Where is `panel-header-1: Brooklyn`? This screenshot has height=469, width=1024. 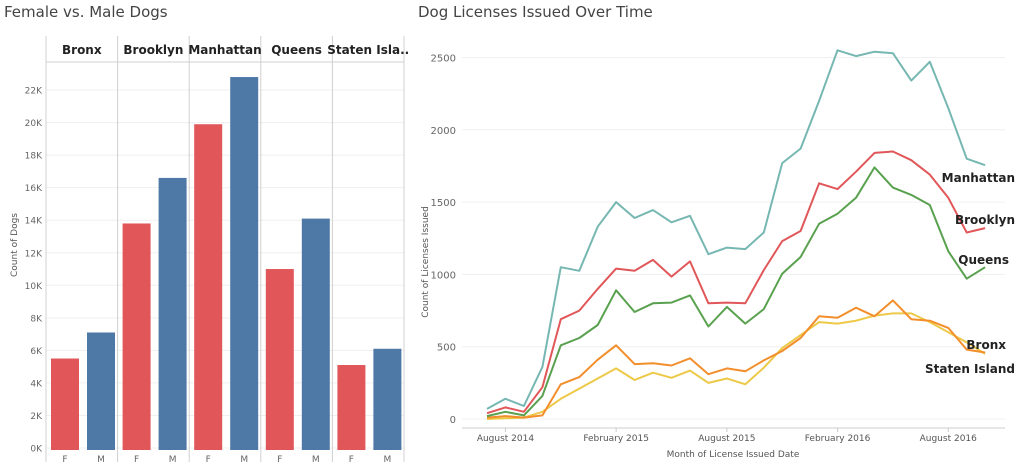 panel-header-1: Brooklyn is located at coordinates (153, 50).